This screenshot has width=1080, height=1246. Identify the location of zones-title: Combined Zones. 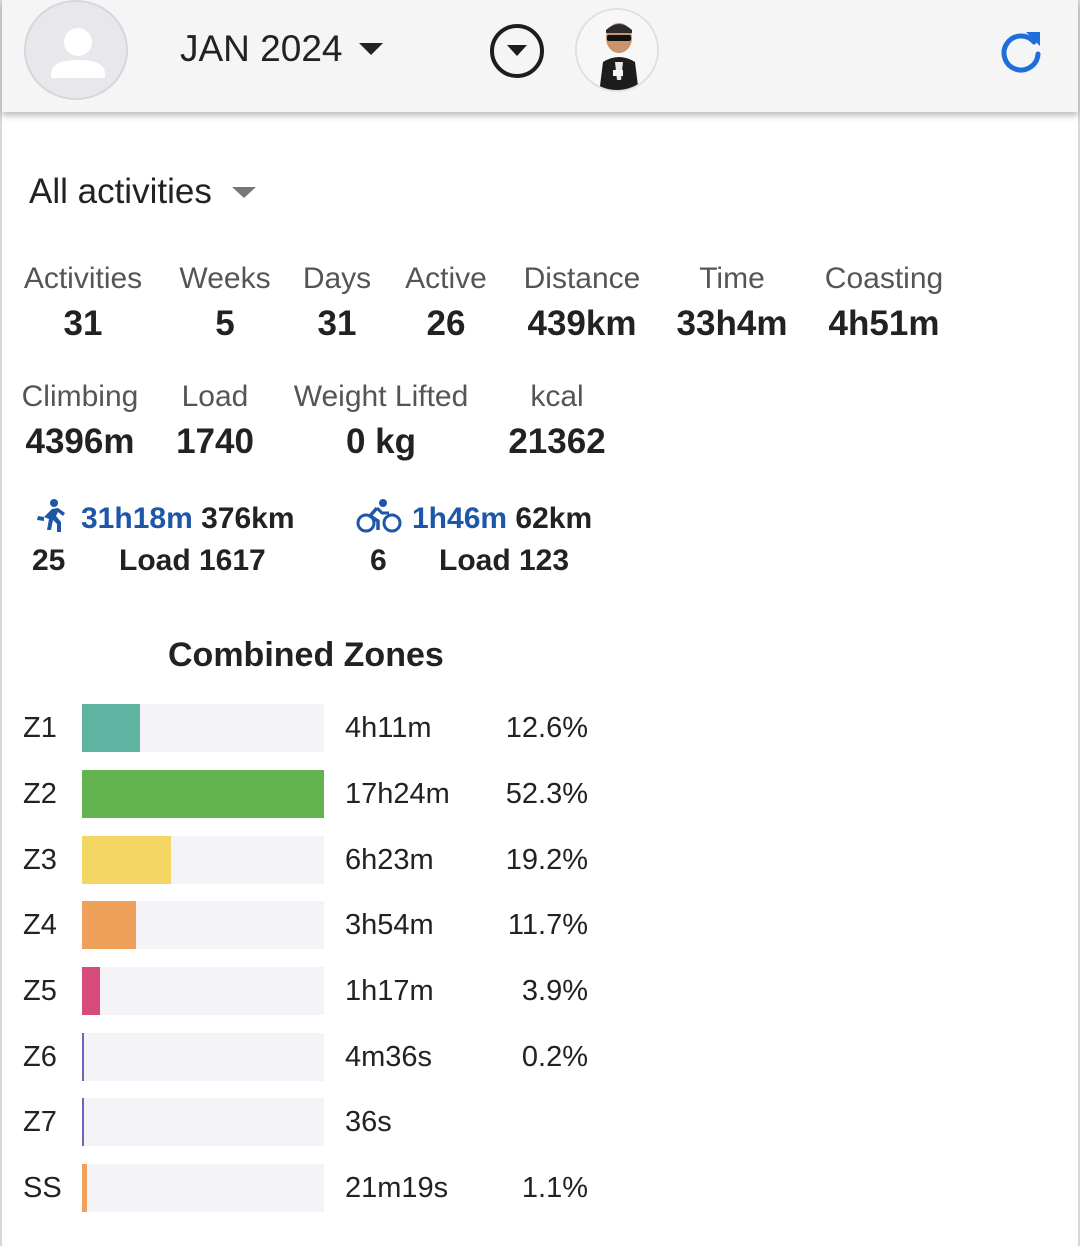
(306, 655).